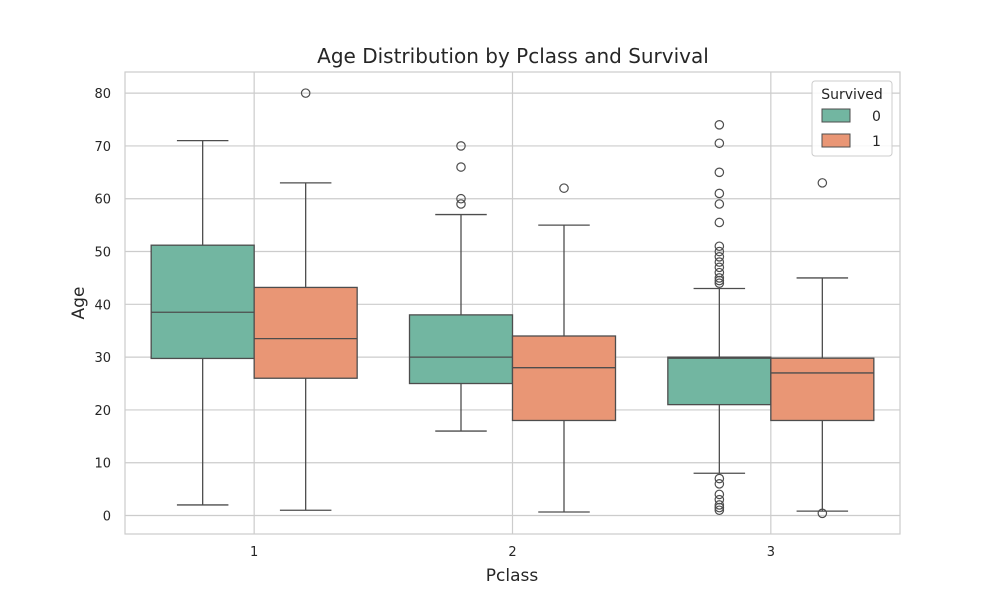  Describe the element at coordinates (254, 552) in the screenshot. I see `x-tick-label: 1` at that location.